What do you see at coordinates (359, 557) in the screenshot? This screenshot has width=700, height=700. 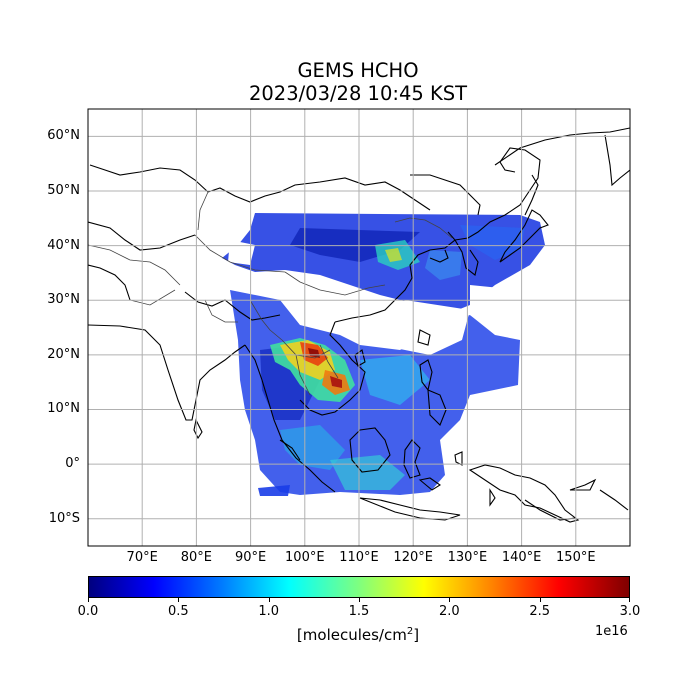 I see `lon-label: 110°E` at bounding box center [359, 557].